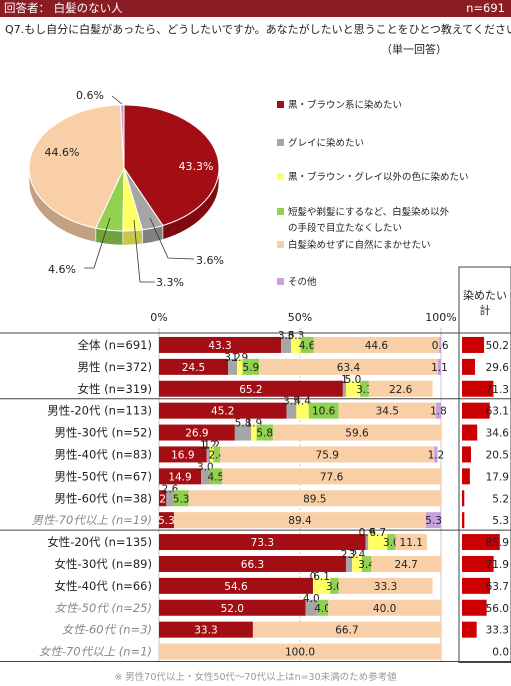  Describe the element at coordinates (250, 390) in the screenshot. I see `bar-value-label-2-0: 65.2` at that location.